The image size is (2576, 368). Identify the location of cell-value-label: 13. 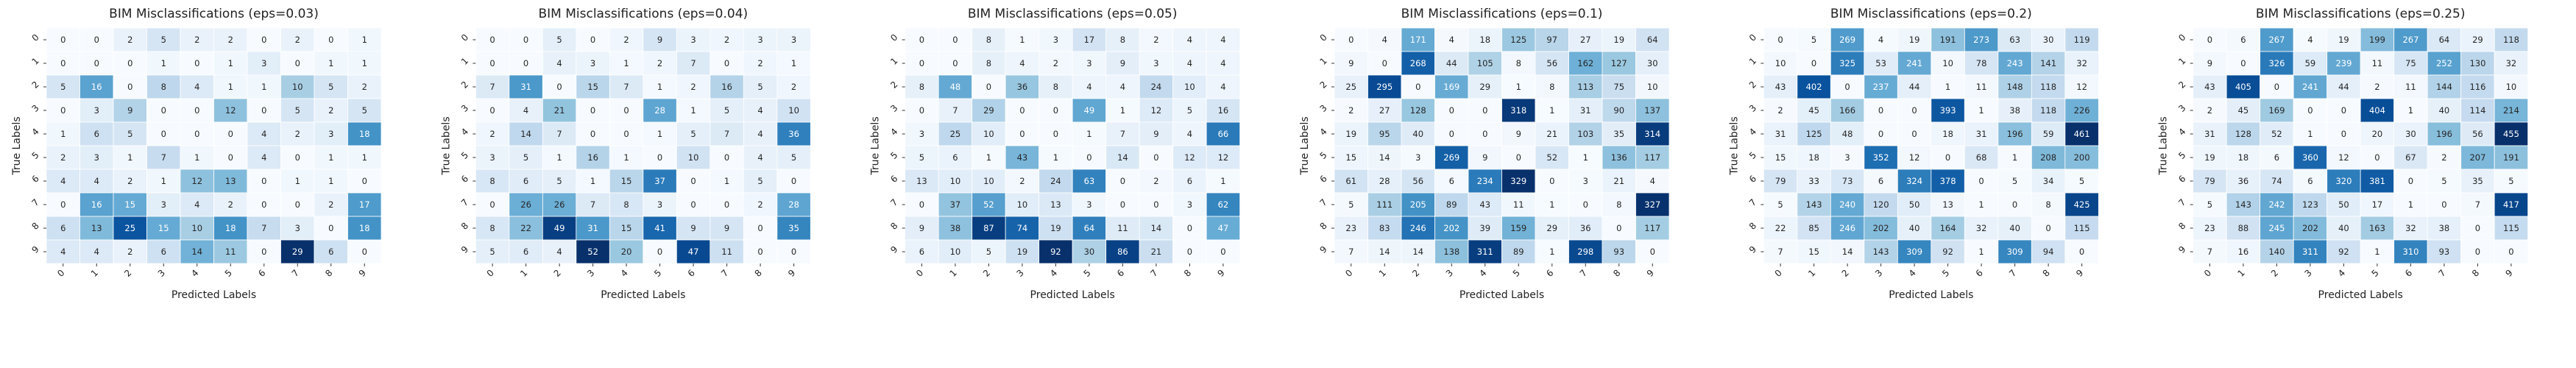
(1055, 205).